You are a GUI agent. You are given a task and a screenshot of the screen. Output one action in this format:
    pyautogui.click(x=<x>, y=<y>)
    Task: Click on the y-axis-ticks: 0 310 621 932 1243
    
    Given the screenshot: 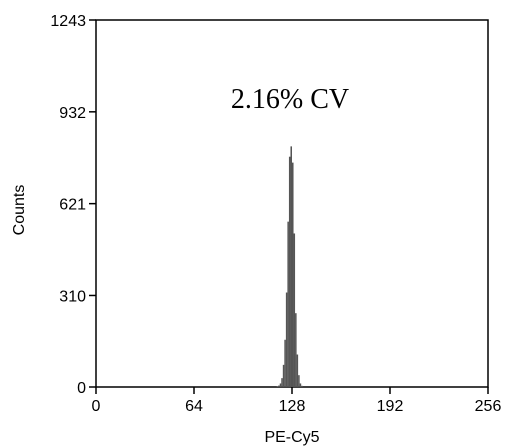 What is the action you would take?
    pyautogui.click(x=73, y=205)
    